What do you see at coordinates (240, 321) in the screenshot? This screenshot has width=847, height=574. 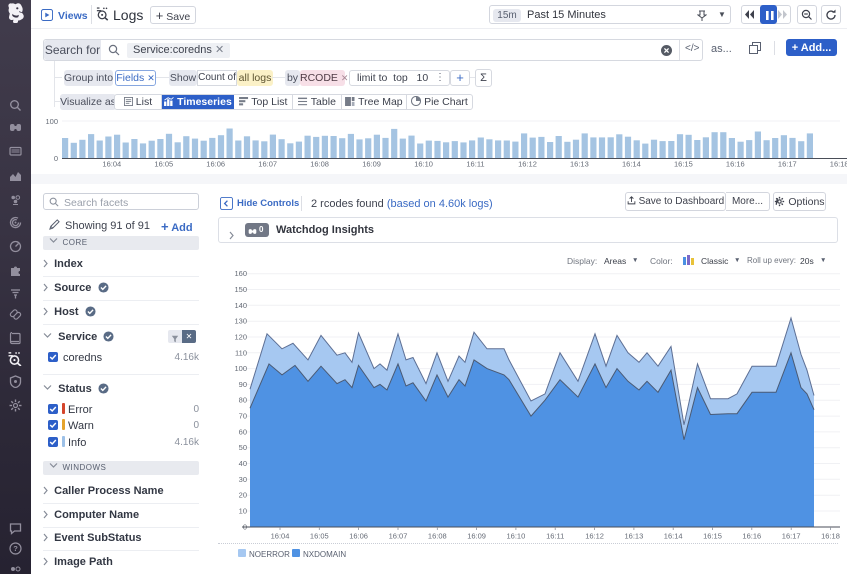 I see `svg-text: 130` at bounding box center [240, 321].